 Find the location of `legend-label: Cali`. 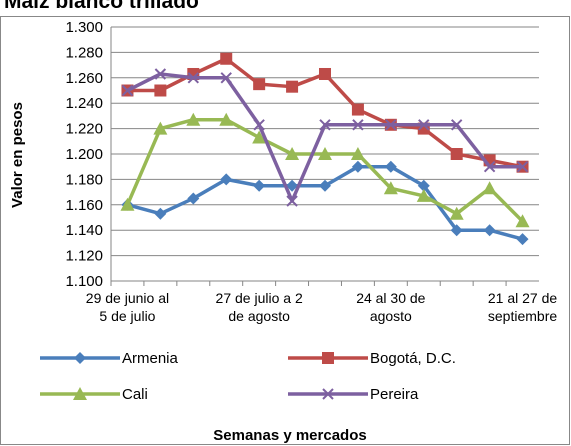

legend-label: Cali is located at coordinates (135, 394).